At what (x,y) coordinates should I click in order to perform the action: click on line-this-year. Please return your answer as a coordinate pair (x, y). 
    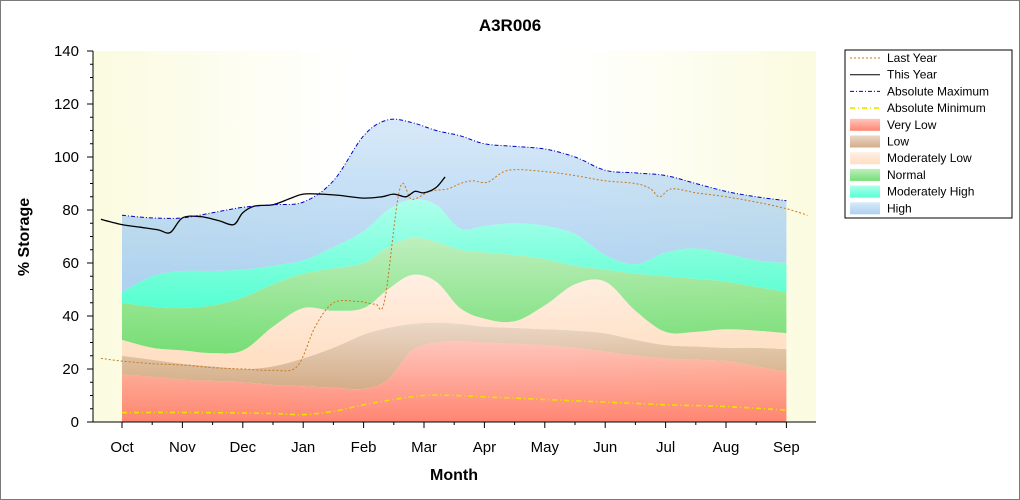
    Looking at the image, I should click on (273, 205).